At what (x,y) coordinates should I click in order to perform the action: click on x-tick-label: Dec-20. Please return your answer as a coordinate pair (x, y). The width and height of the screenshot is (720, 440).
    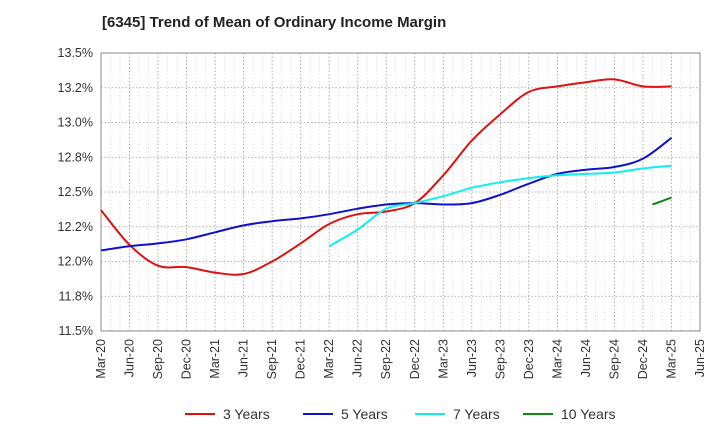
    Looking at the image, I should click on (187, 359).